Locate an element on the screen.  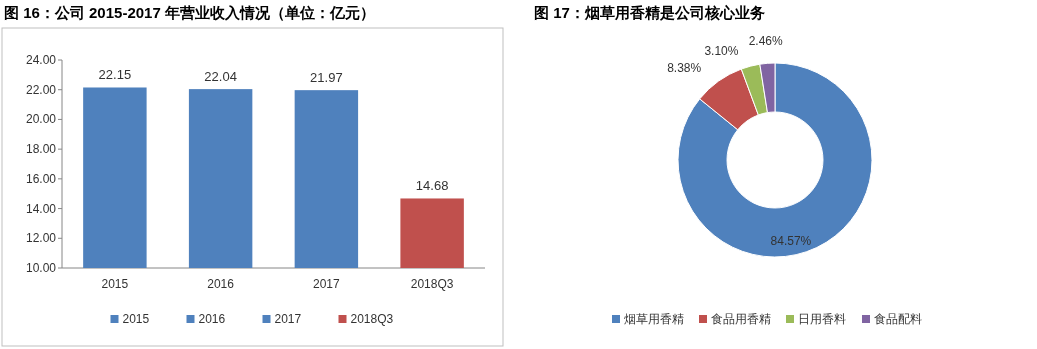
y-tick-label: 20.00 is located at coordinates (41, 119).